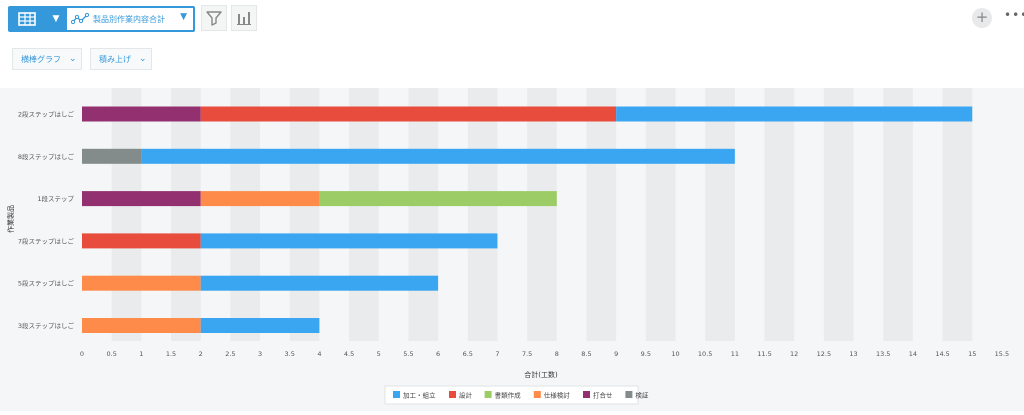  What do you see at coordinates (735, 354) in the screenshot?
I see `x-tick-label: 11` at bounding box center [735, 354].